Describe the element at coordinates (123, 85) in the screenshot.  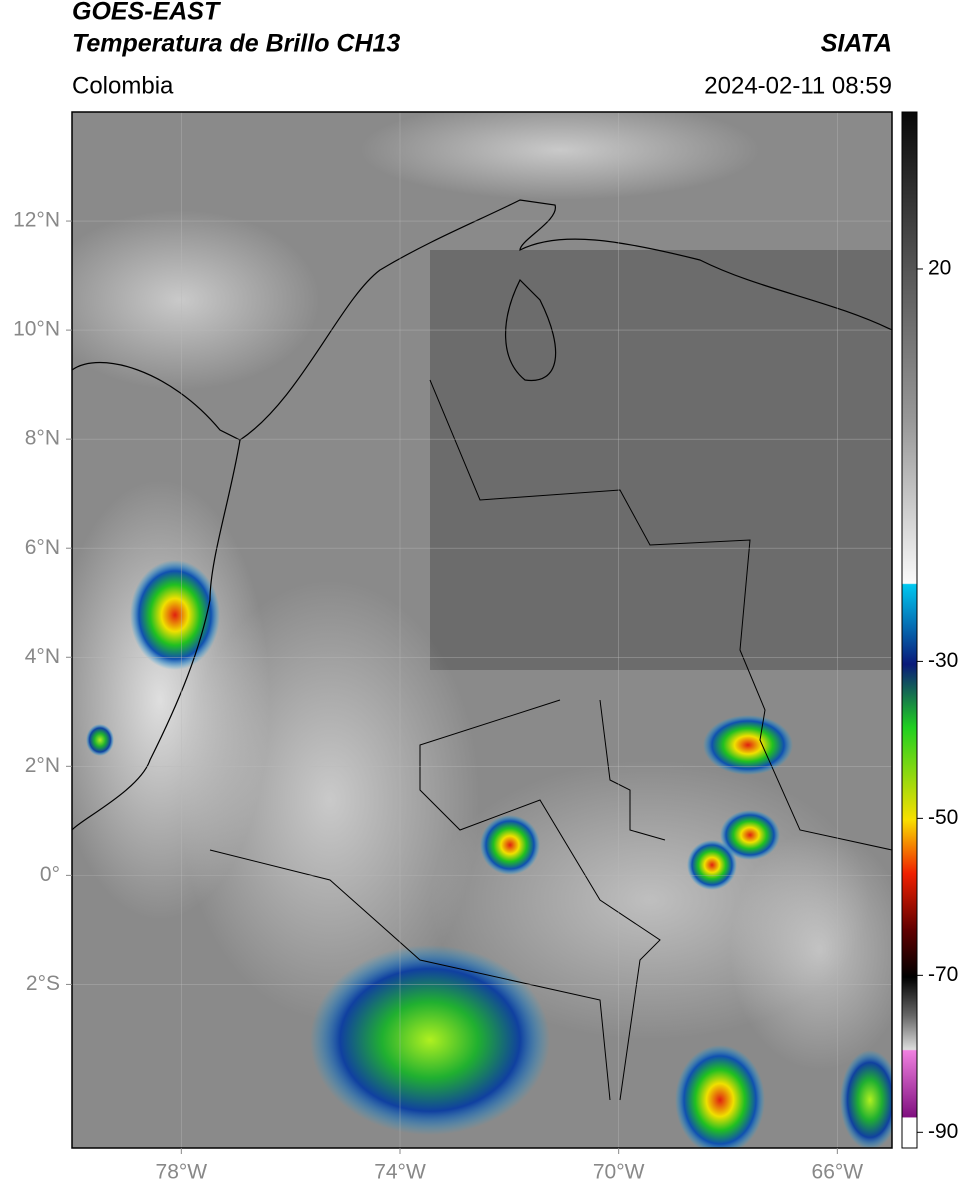
I see `region: Colombia` at that location.